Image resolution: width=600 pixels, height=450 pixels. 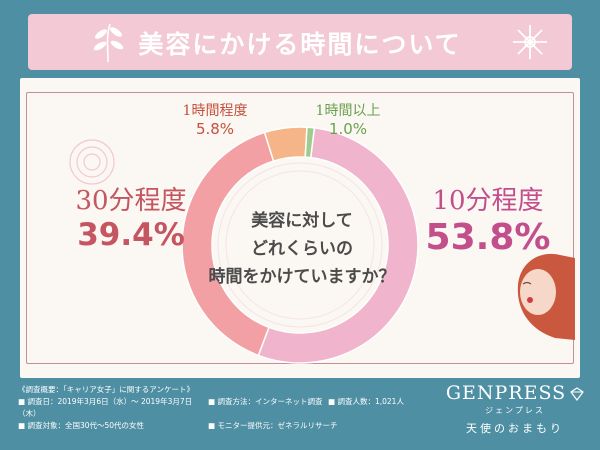 I want to click on survey-method: ■ 調査方法：インターネット調査, so click(x=265, y=401).